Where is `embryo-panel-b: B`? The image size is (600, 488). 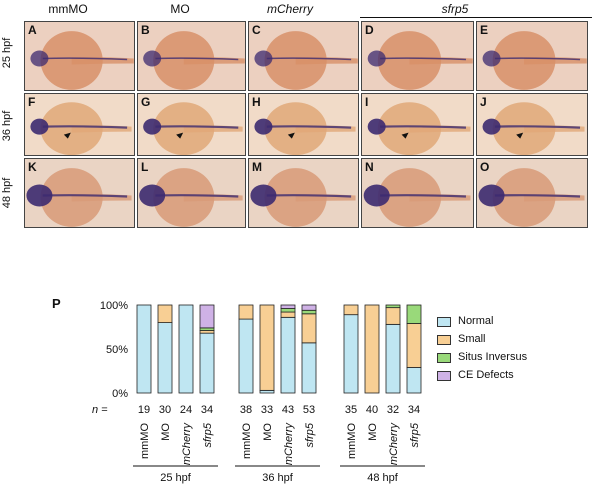 embryo-panel-b: B is located at coordinates (191, 56).